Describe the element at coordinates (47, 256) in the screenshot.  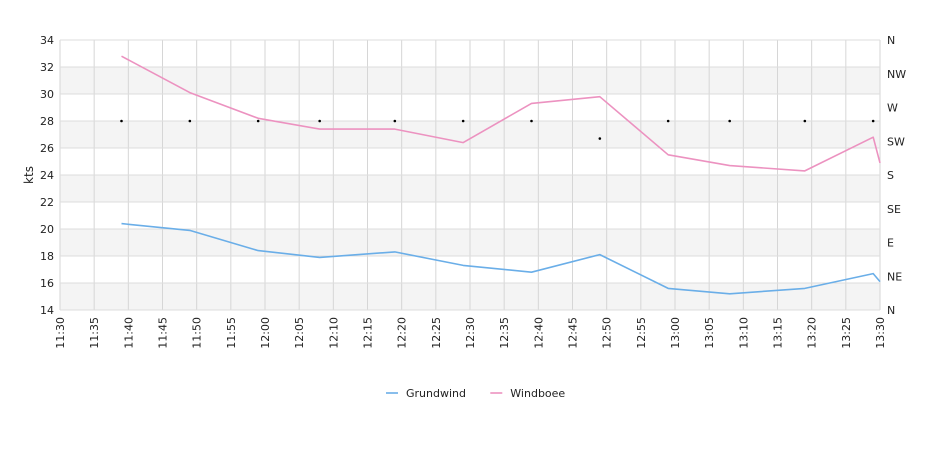
I see `y-tick-label: 18` at that location.